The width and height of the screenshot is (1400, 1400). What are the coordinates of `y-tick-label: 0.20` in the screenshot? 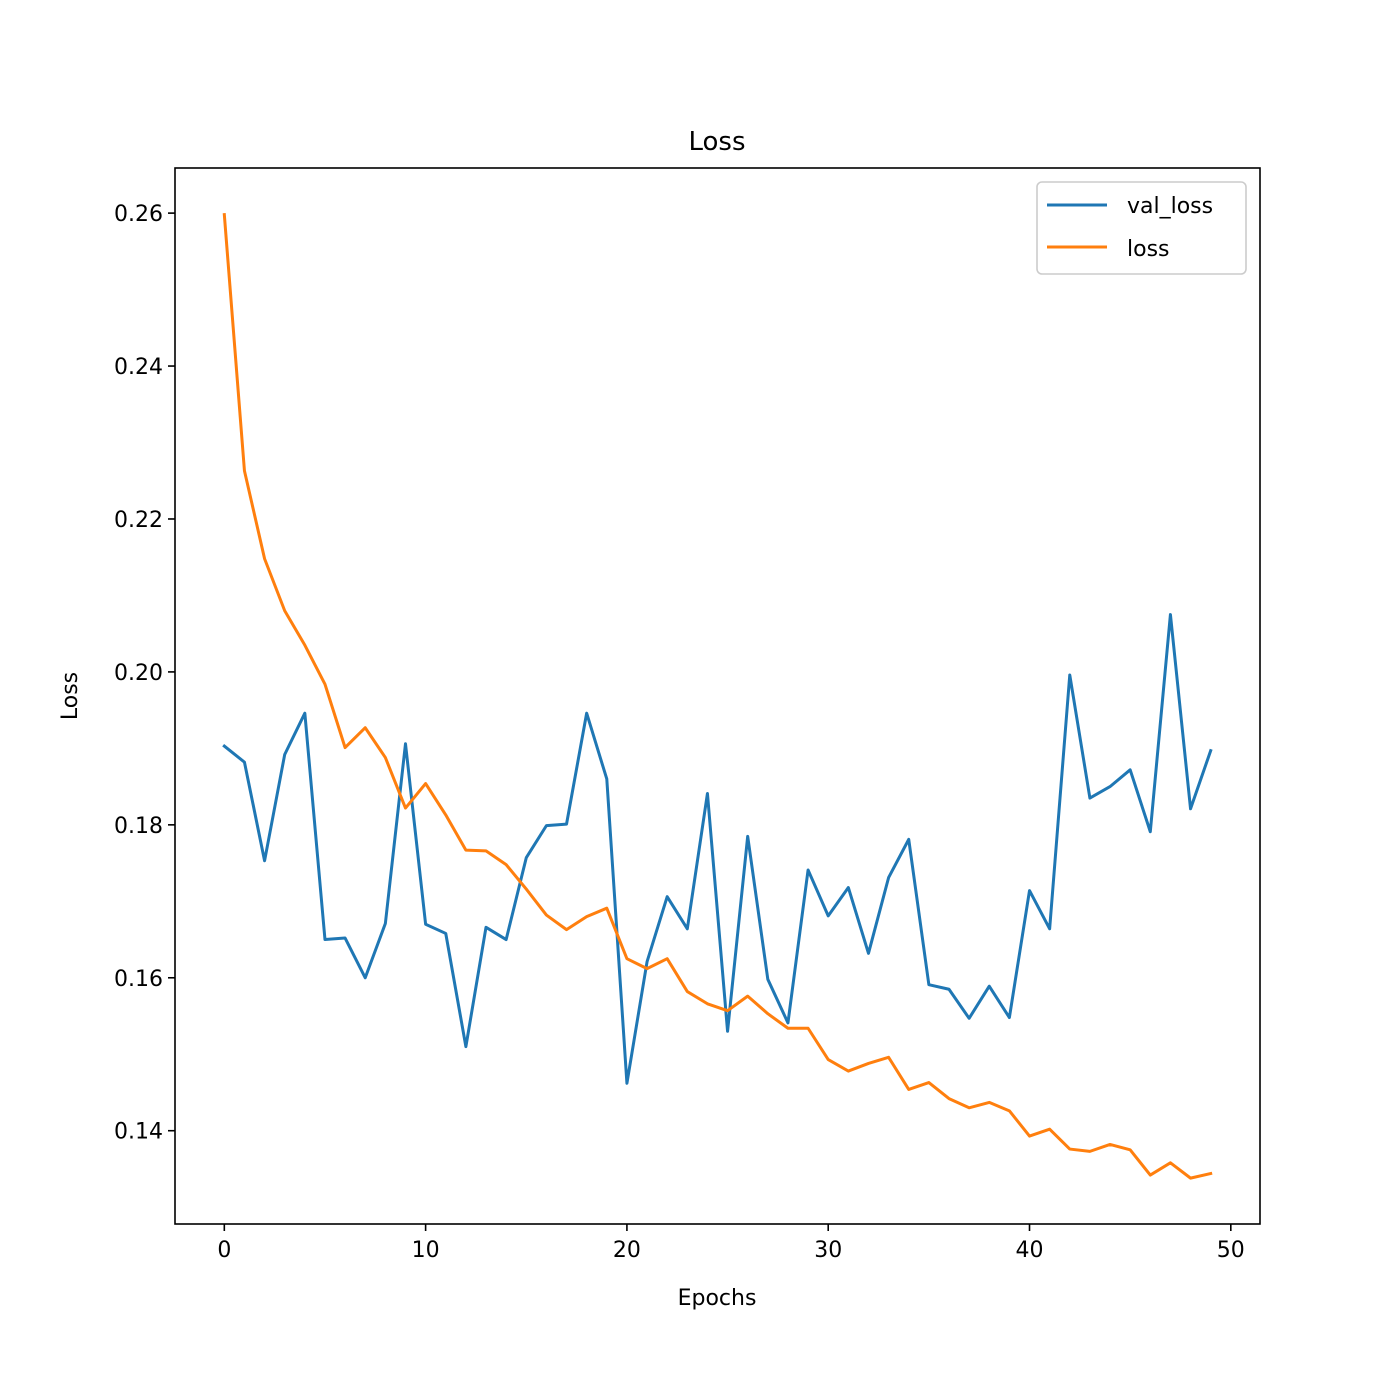 It's located at (138, 673).